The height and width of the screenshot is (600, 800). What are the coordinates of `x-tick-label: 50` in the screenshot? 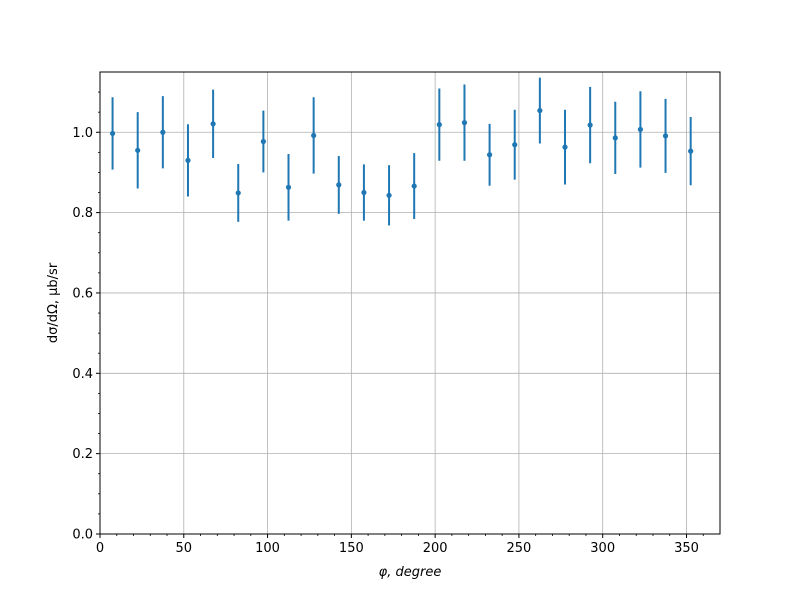 It's located at (184, 548).